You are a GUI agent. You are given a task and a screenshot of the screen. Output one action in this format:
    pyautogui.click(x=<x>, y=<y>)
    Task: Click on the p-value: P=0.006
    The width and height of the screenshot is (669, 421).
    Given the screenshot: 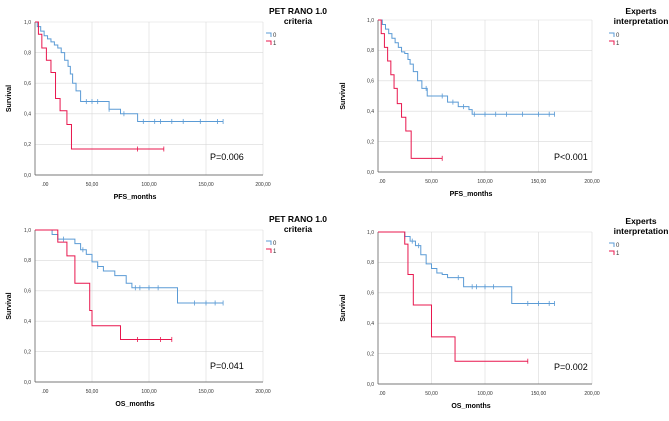 What is the action you would take?
    pyautogui.click(x=227, y=157)
    